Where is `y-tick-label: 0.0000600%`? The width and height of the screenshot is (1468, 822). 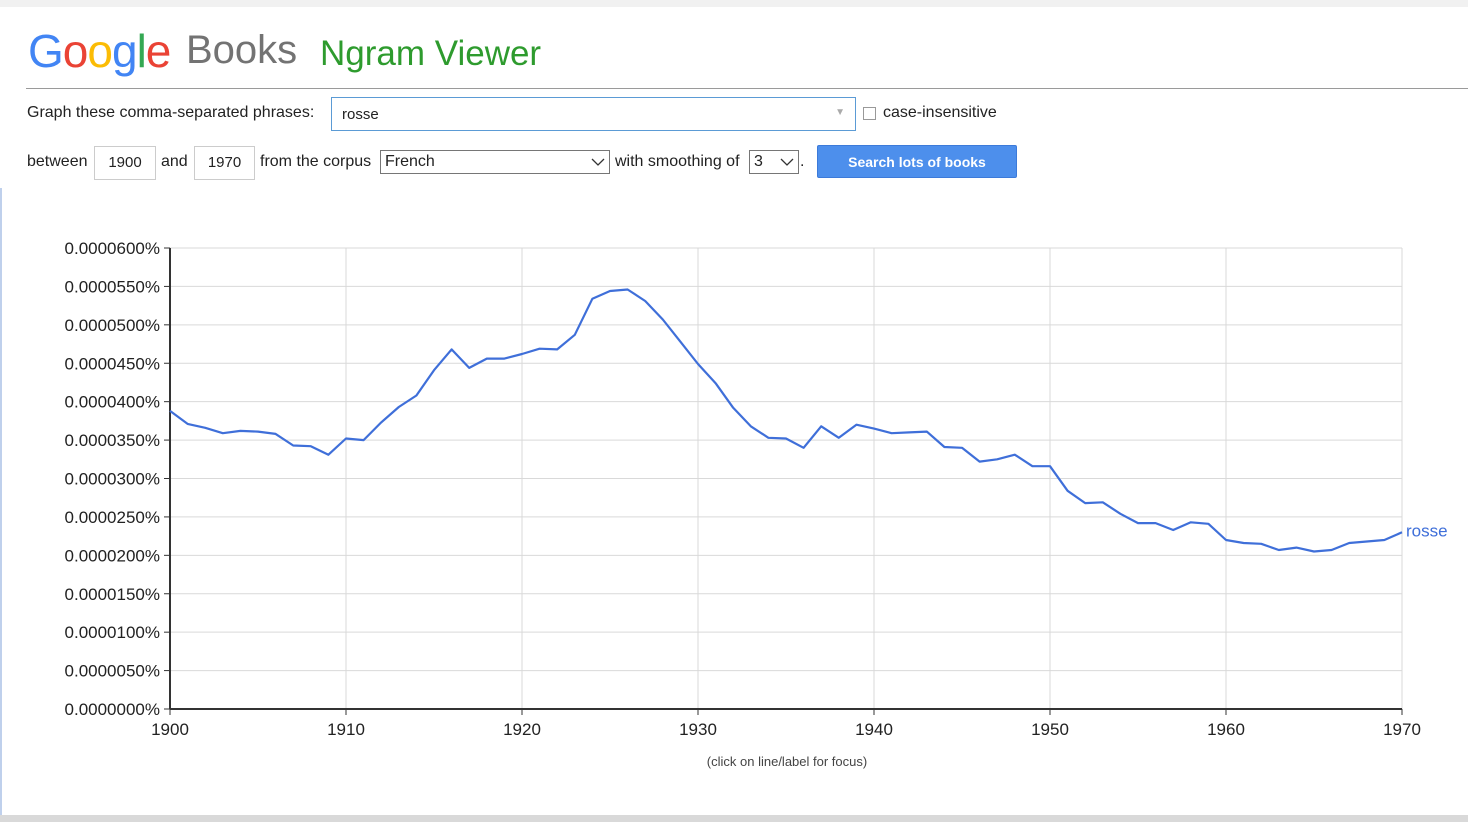 y-tick-label: 0.0000600% is located at coordinates (112, 248).